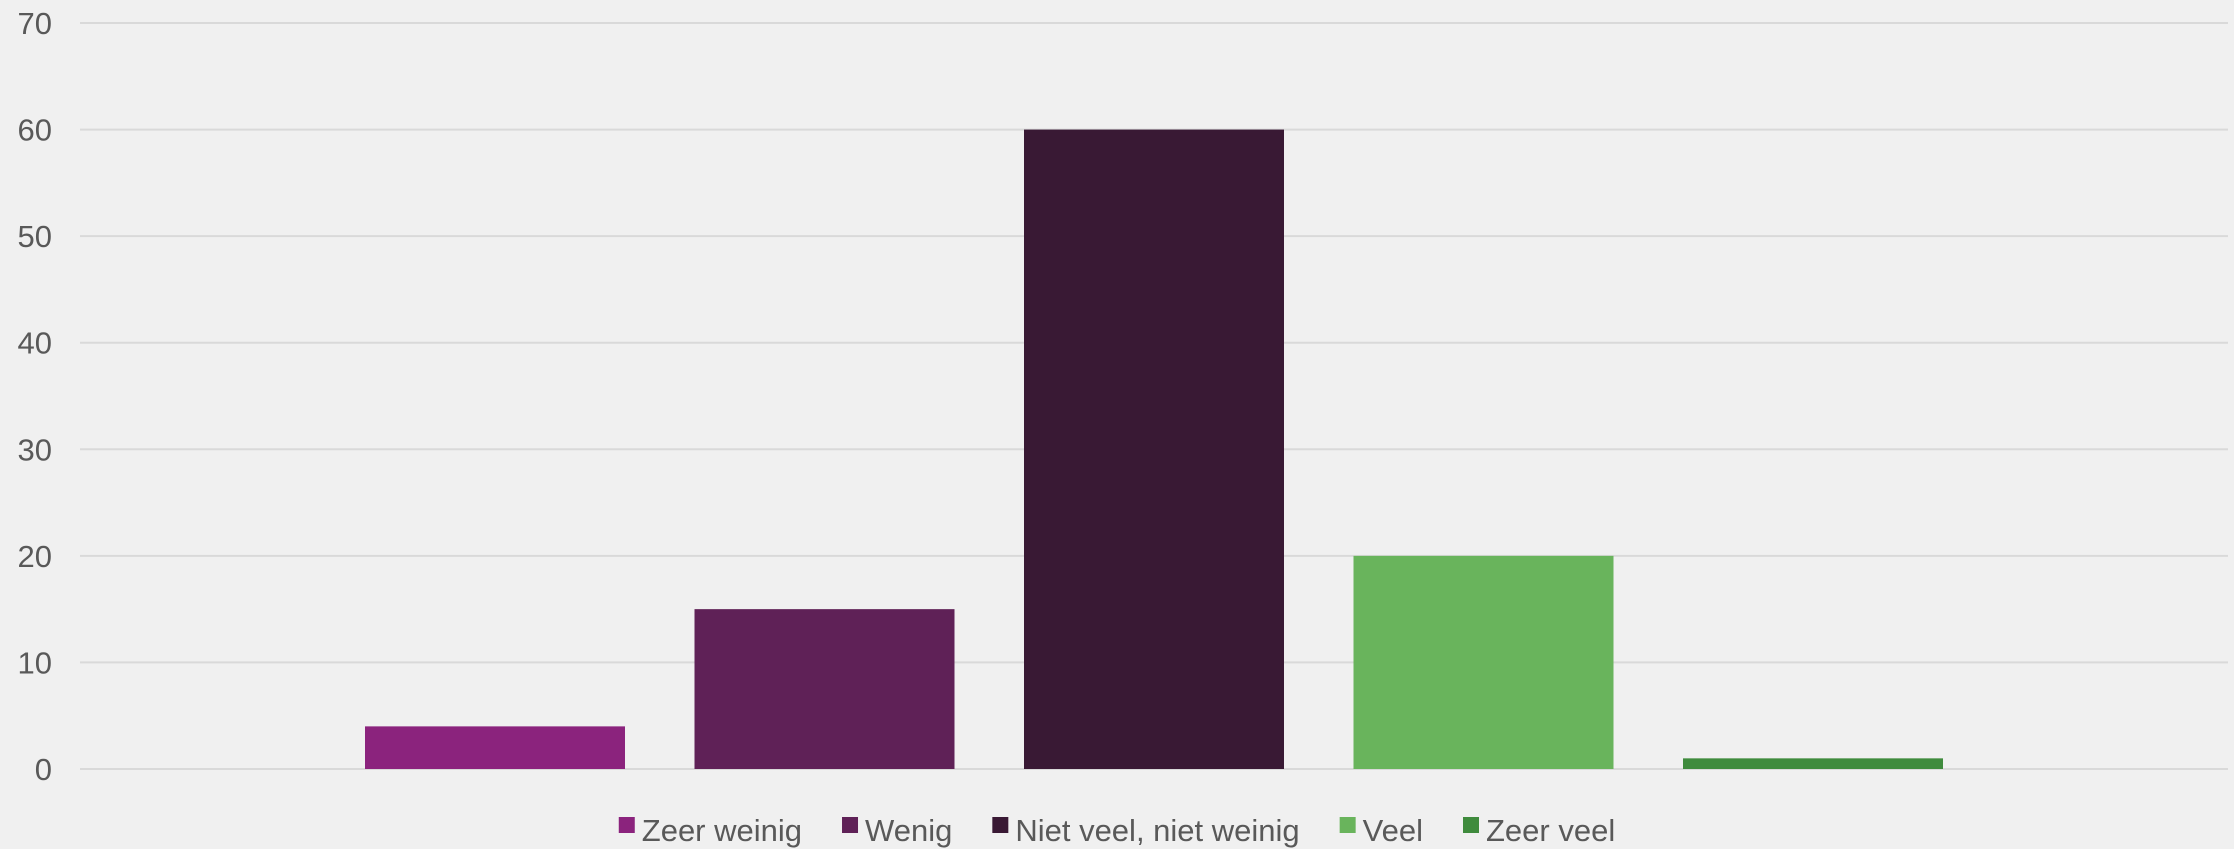 This screenshot has width=2234, height=849. Describe the element at coordinates (43, 769) in the screenshot. I see `y-tick-label: 0` at that location.